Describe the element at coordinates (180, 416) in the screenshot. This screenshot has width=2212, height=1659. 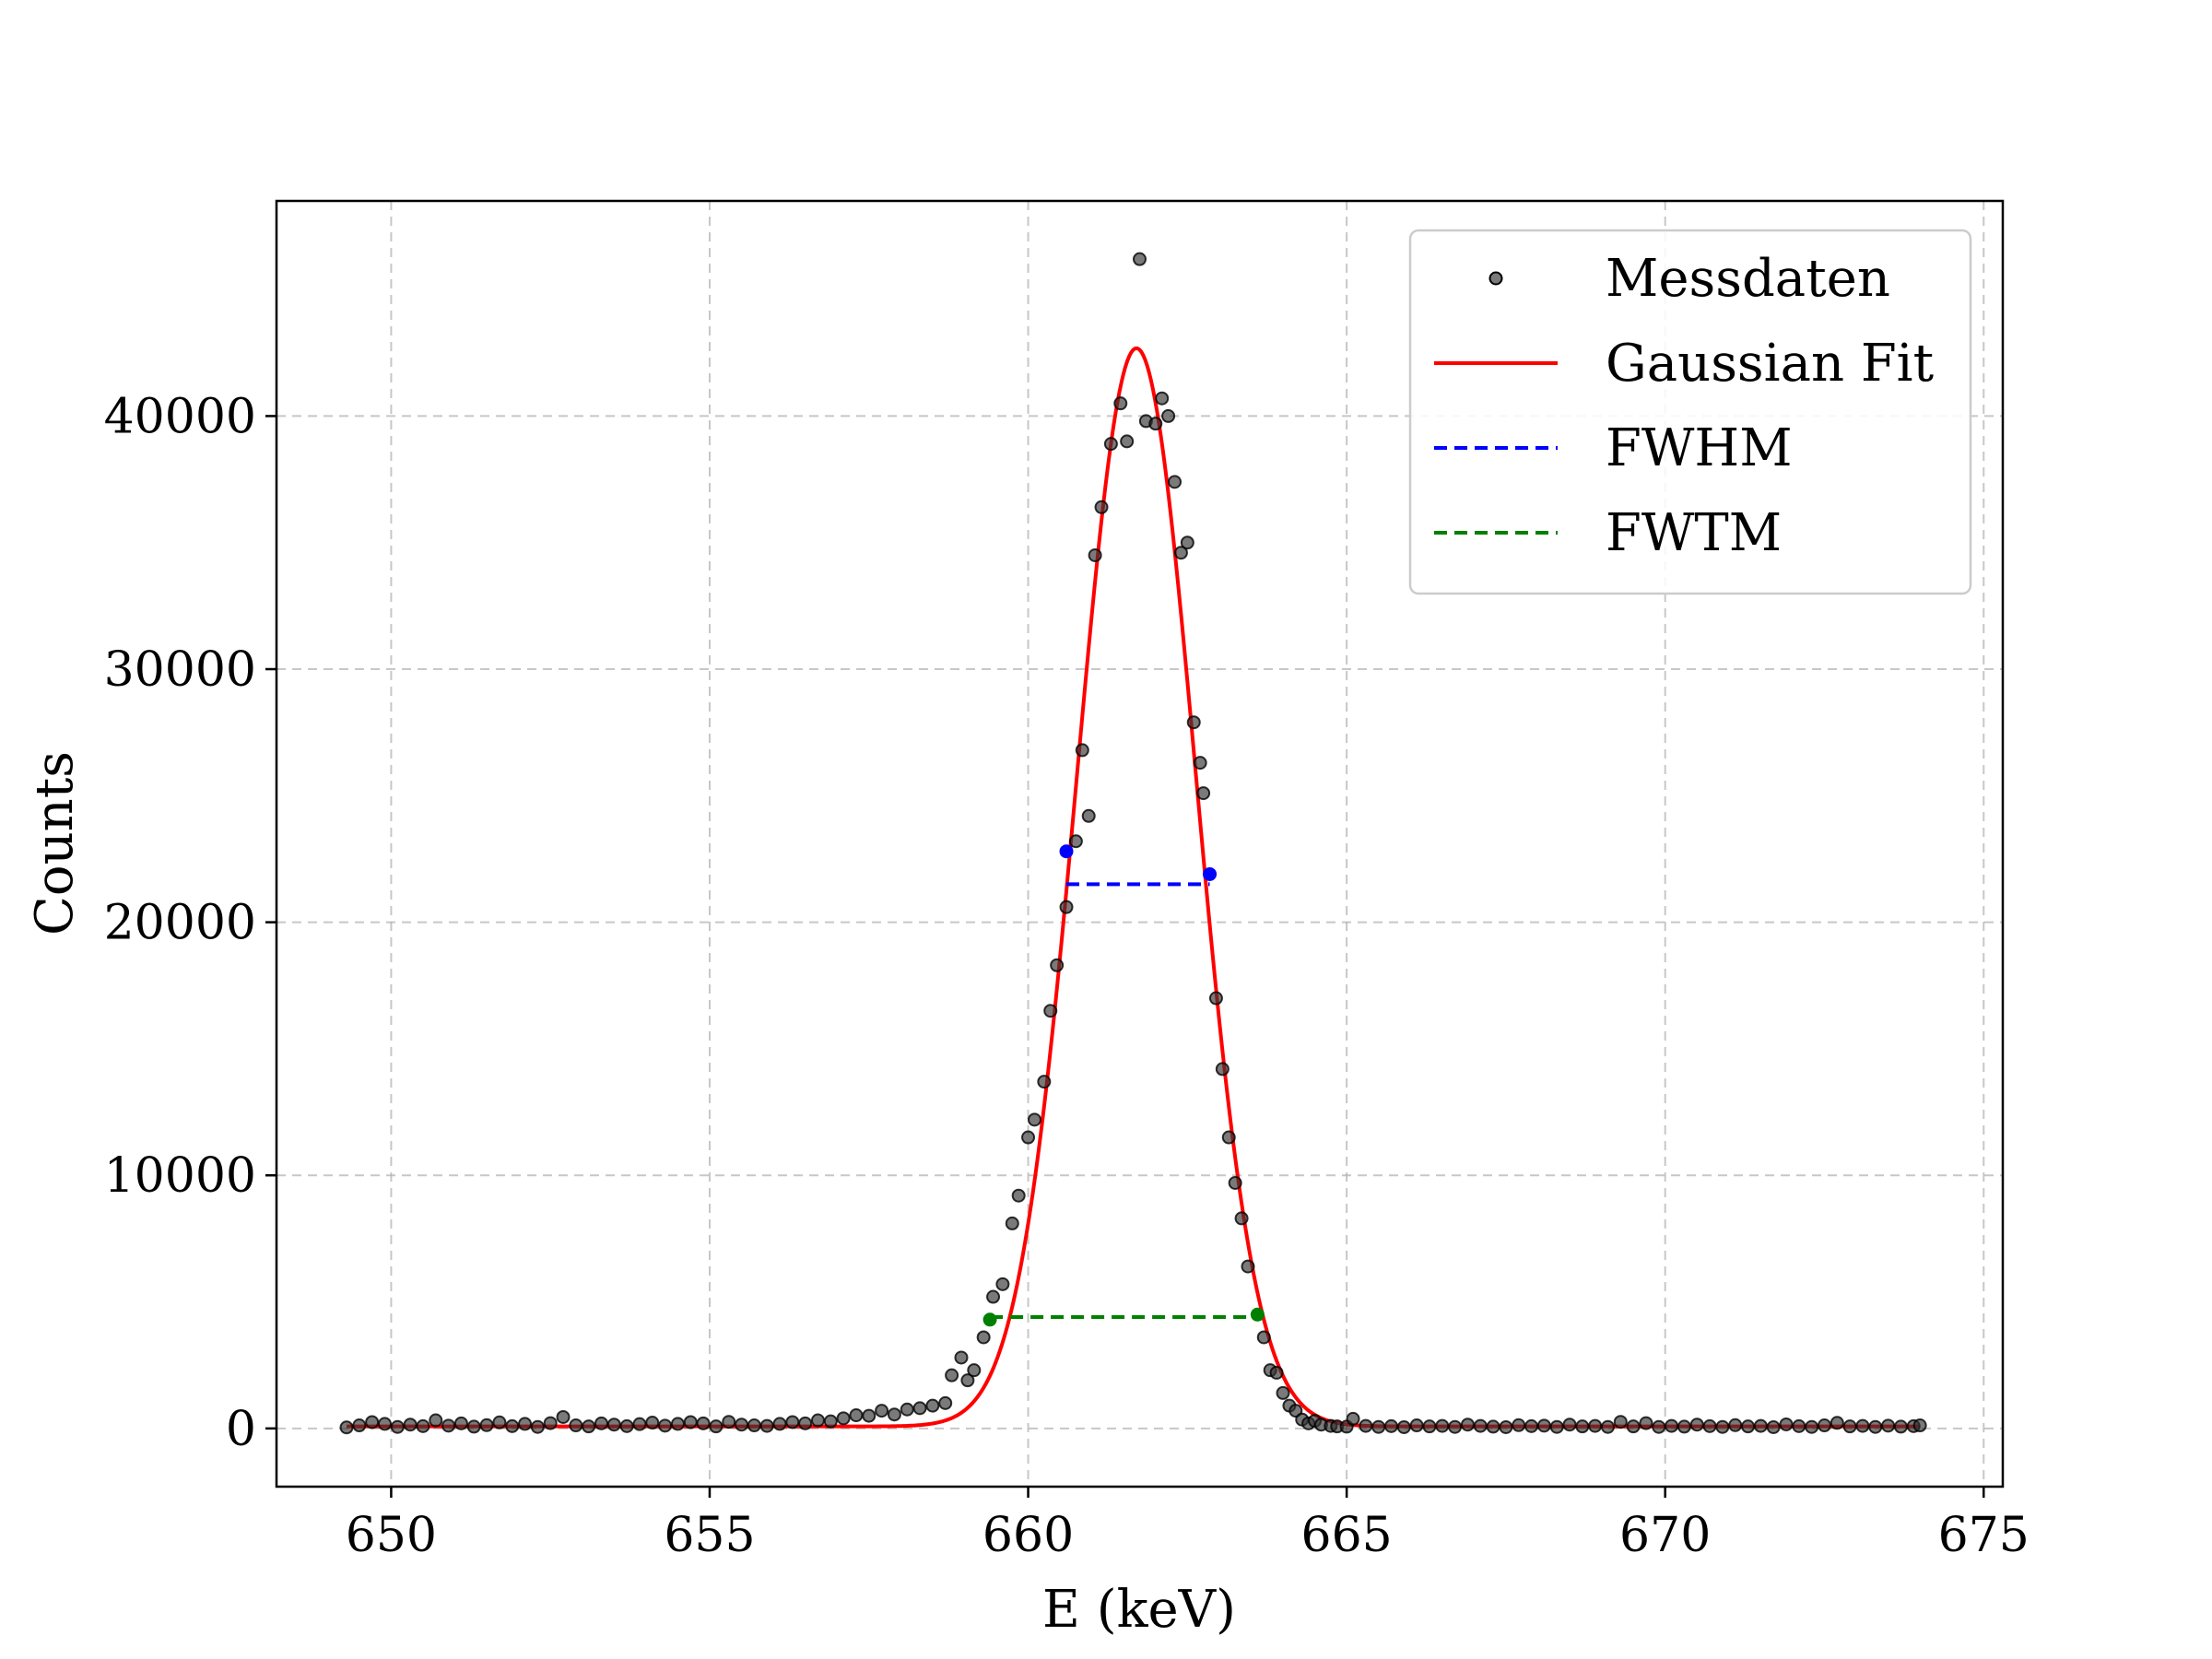
I see `y-tick-label: 40000` at that location.